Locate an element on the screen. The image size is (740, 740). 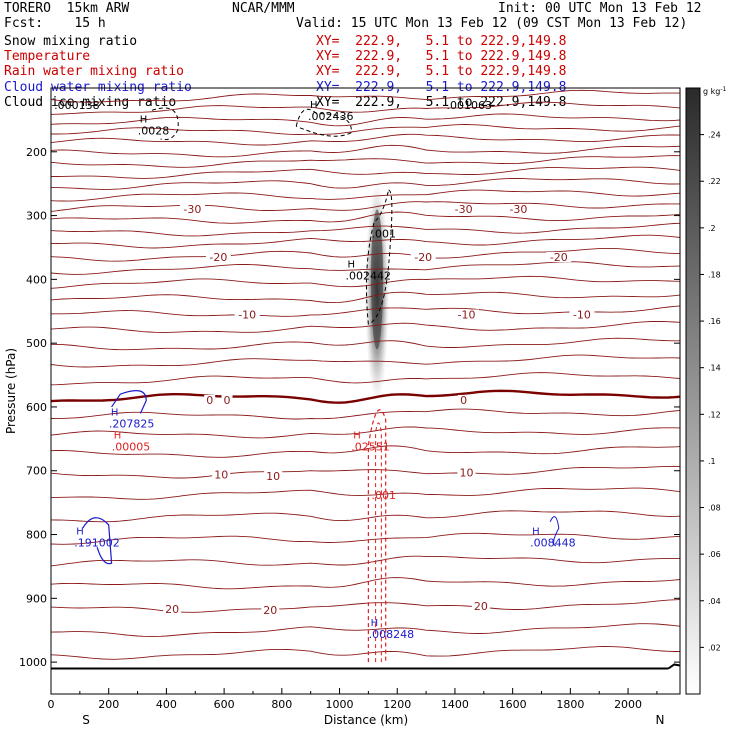
x-tick-label: 1200 is located at coordinates (397, 704).